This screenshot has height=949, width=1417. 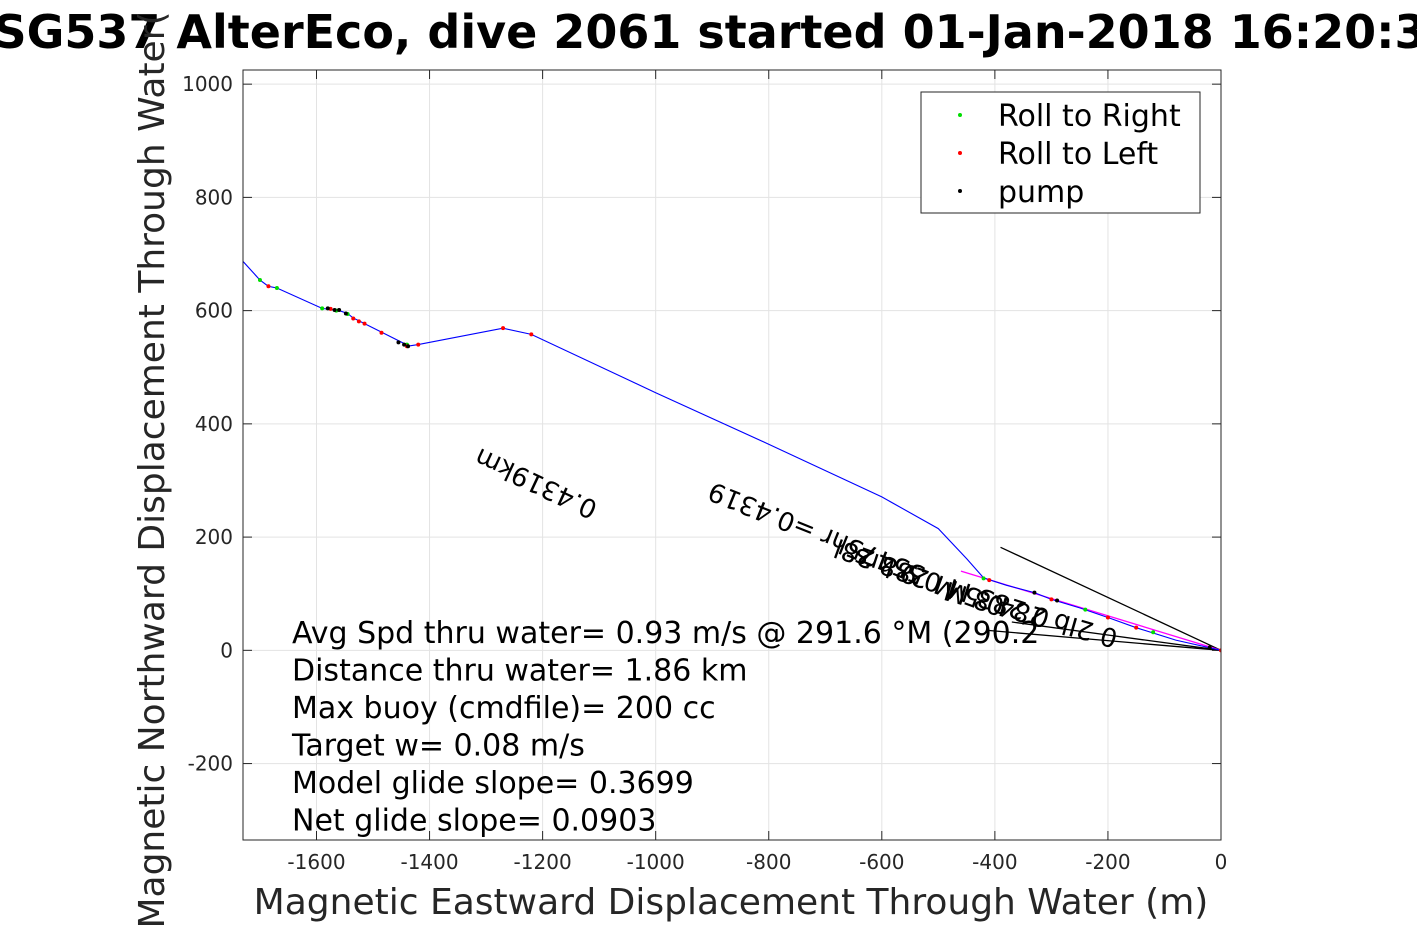 What do you see at coordinates (1107, 862) in the screenshot?
I see `x-tick-label: -200` at bounding box center [1107, 862].